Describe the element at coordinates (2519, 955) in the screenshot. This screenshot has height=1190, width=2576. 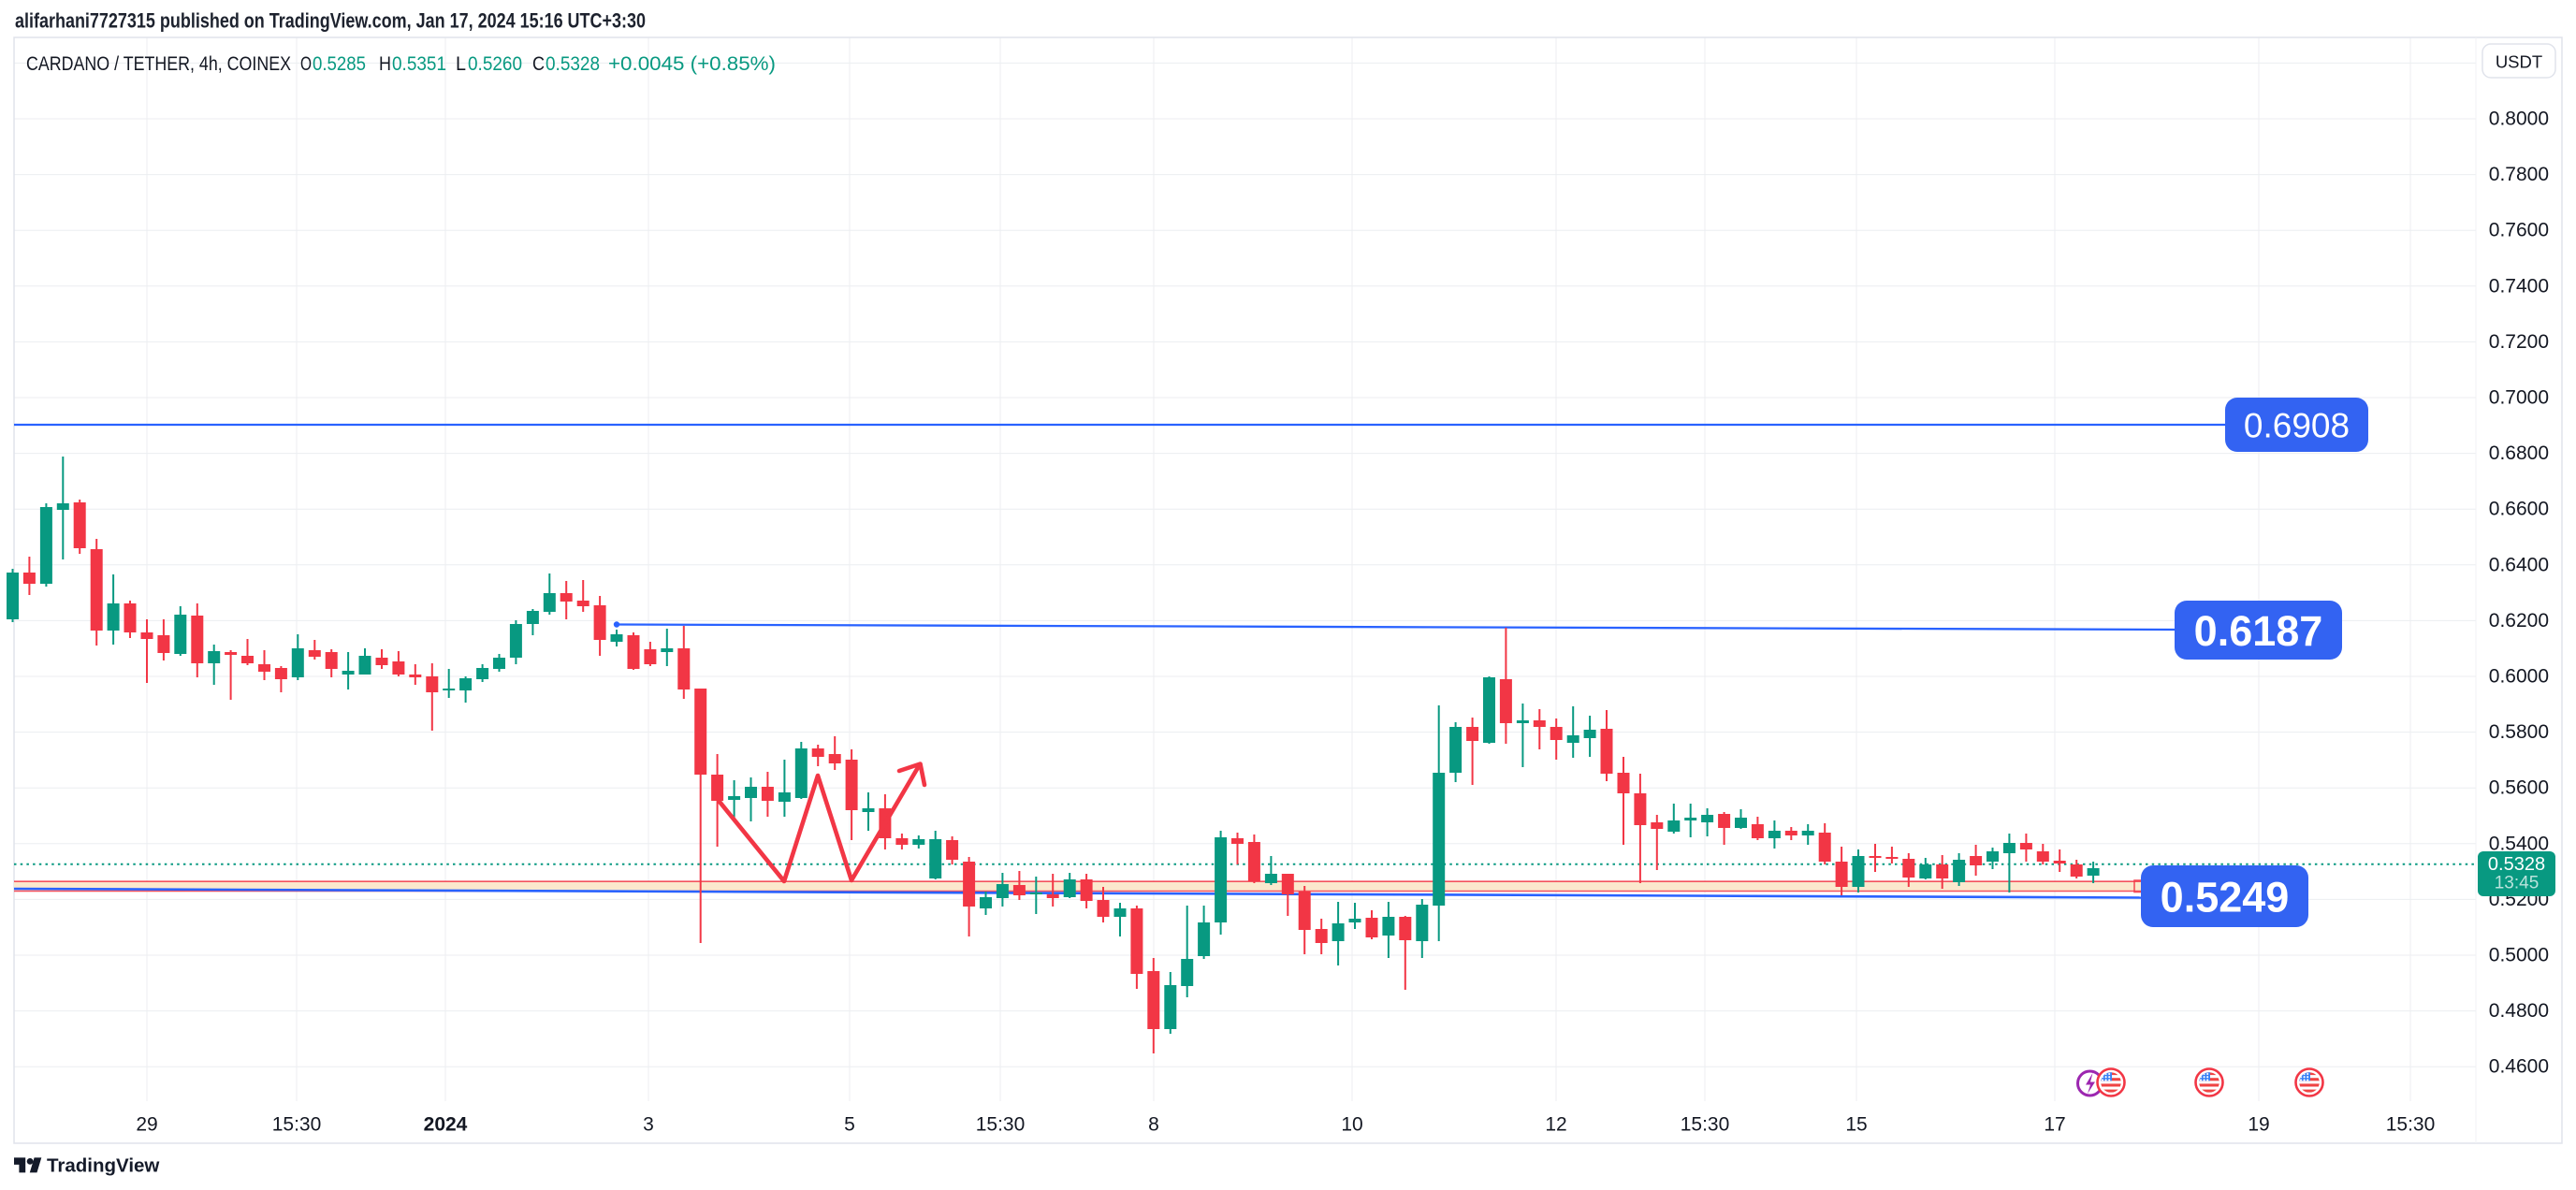
I see `svg-text: 0.5000` at that location.